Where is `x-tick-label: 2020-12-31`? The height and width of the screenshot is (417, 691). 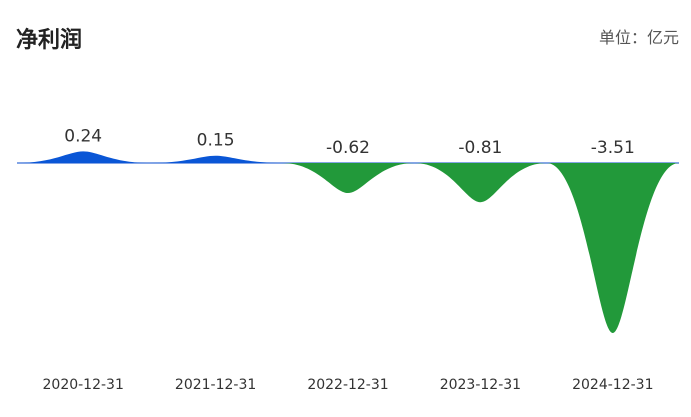
x-tick-label: 2020-12-31 is located at coordinates (83, 385).